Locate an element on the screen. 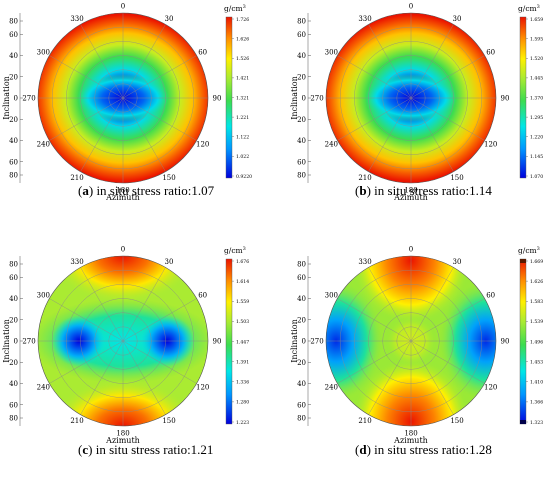 The image size is (550, 477). colorbar-tick-label: 1.366 is located at coordinates (536, 403).